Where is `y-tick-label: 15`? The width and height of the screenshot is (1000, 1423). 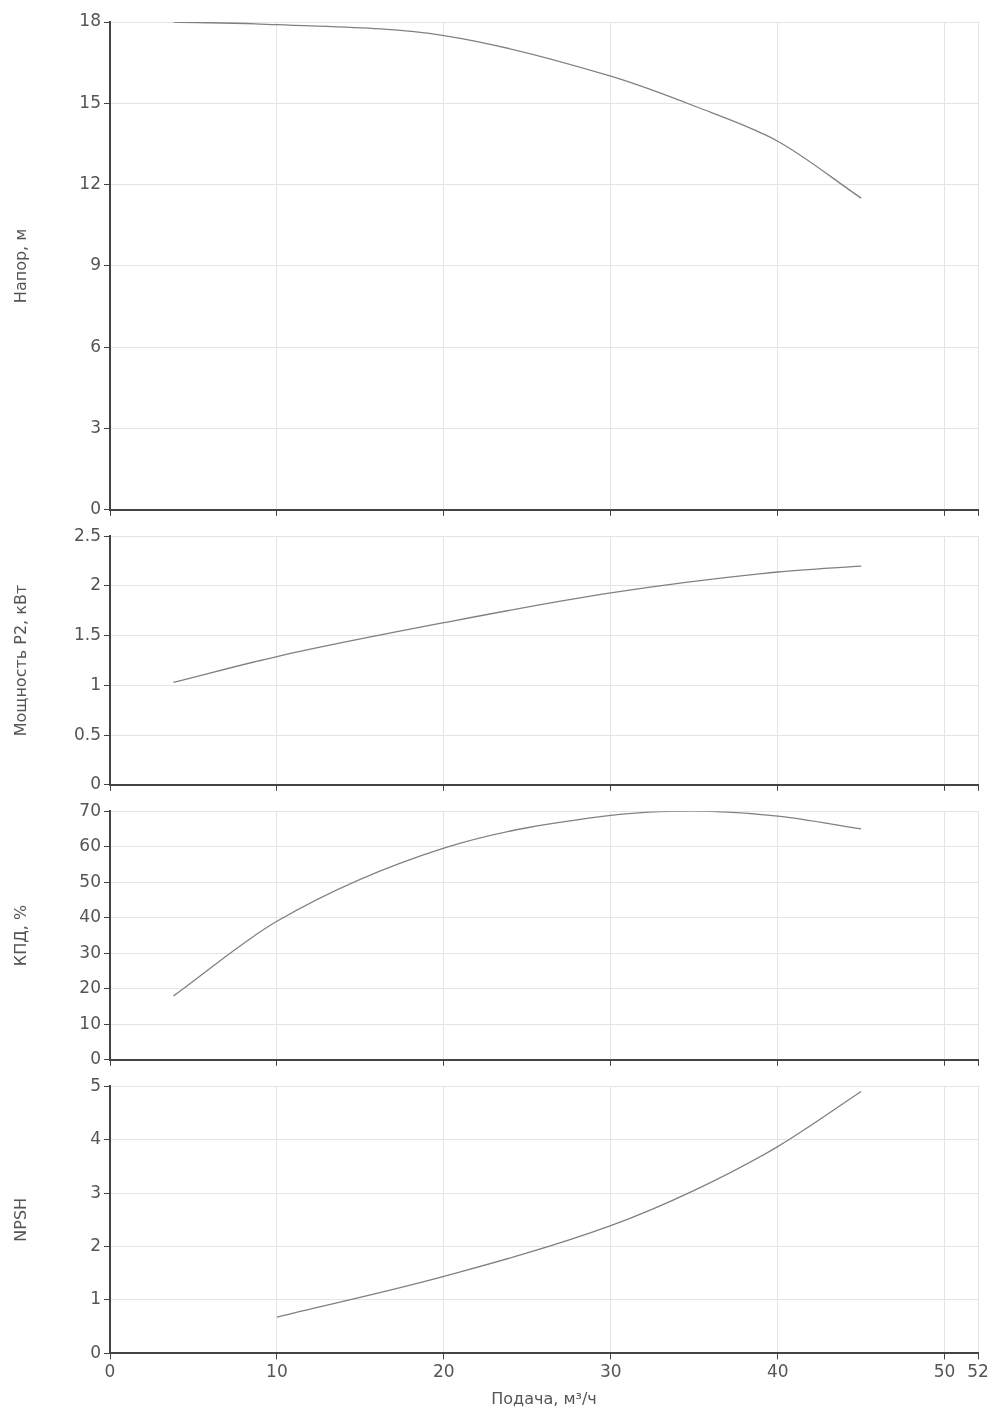 y-tick-label: 15 is located at coordinates (90, 101).